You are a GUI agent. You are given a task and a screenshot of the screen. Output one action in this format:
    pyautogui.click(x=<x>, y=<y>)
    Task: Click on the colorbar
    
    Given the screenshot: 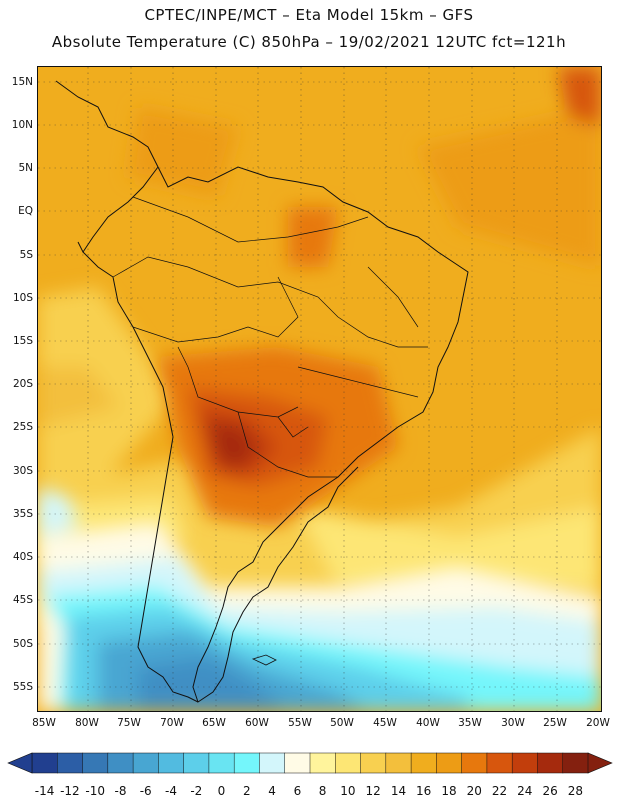 What is the action you would take?
    pyautogui.click(x=310, y=763)
    